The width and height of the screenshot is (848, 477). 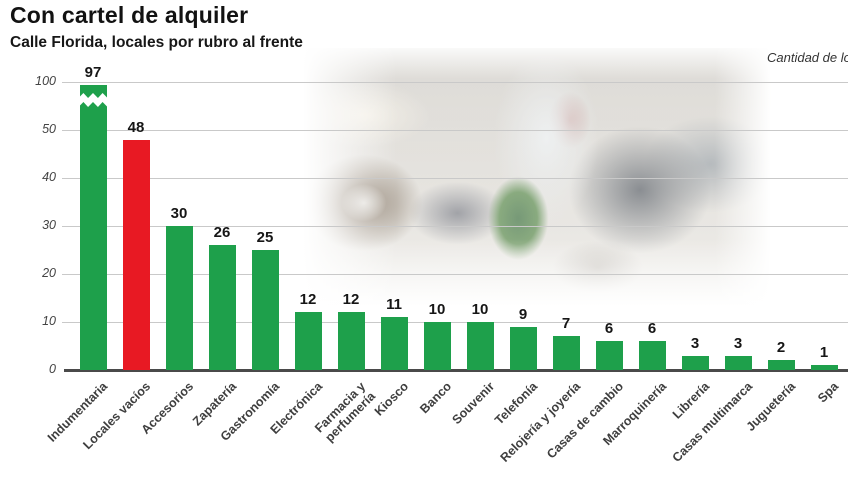 I want to click on bar-value-label: 97, so click(x=93, y=72).